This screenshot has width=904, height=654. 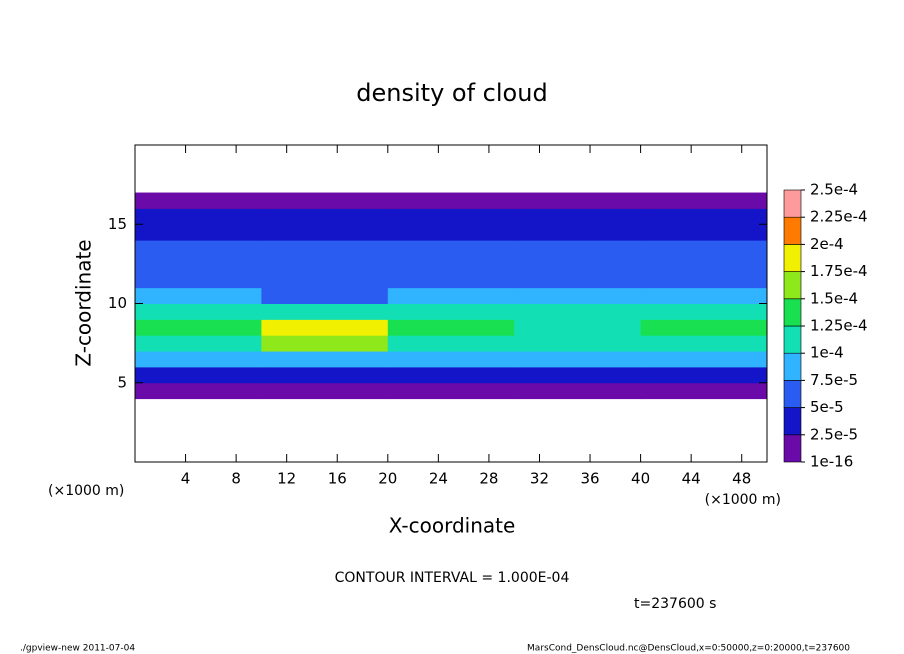 I want to click on contour-note: CONTOUR INTERVAL = 1.000E-04, so click(x=452, y=578).